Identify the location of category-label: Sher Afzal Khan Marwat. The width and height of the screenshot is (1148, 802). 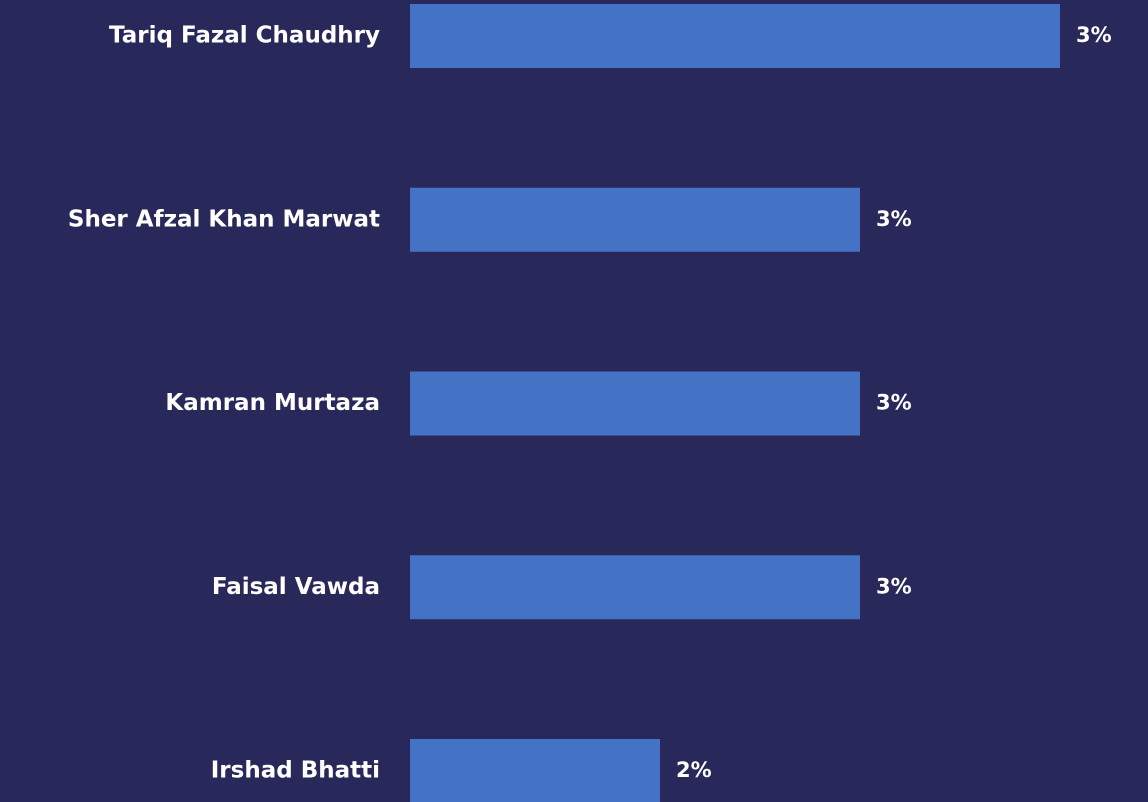
(224, 219).